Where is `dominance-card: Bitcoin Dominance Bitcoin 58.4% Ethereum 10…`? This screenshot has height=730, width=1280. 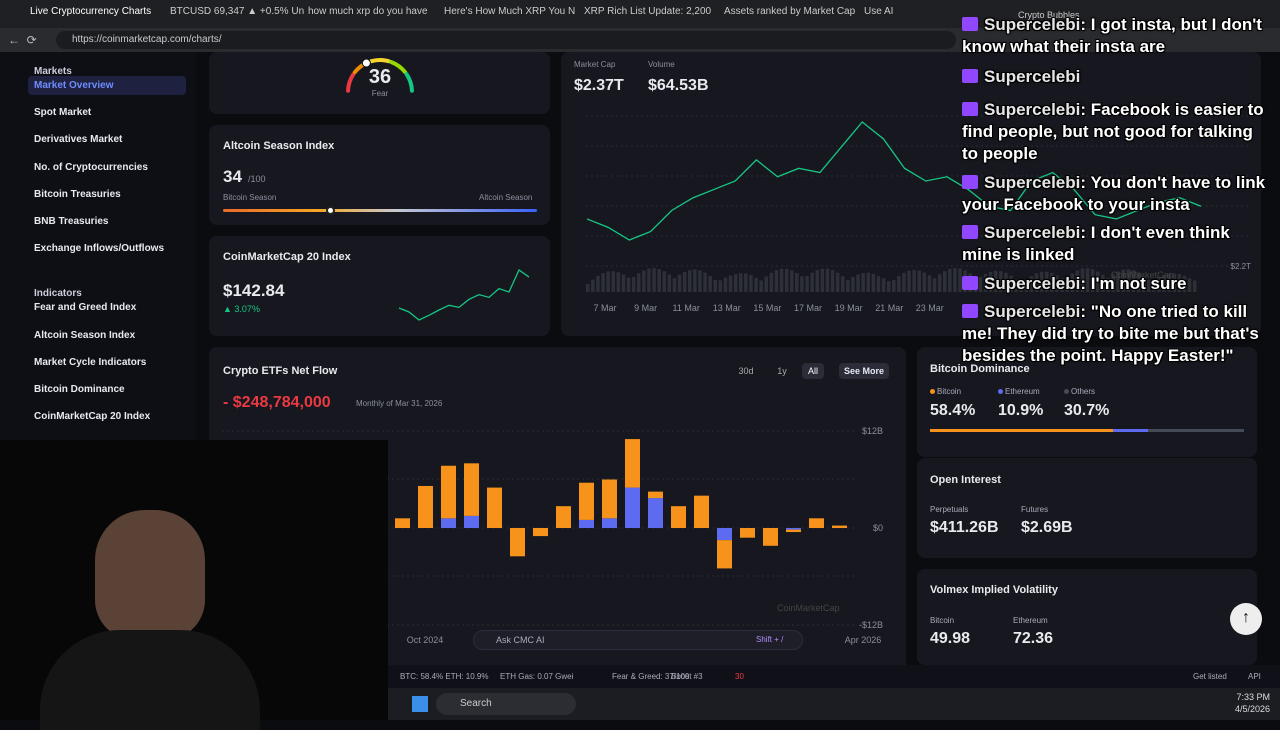
dominance-card: Bitcoin Dominance Bitcoin 58.4% Ethereum 10… is located at coordinates (1087, 402).